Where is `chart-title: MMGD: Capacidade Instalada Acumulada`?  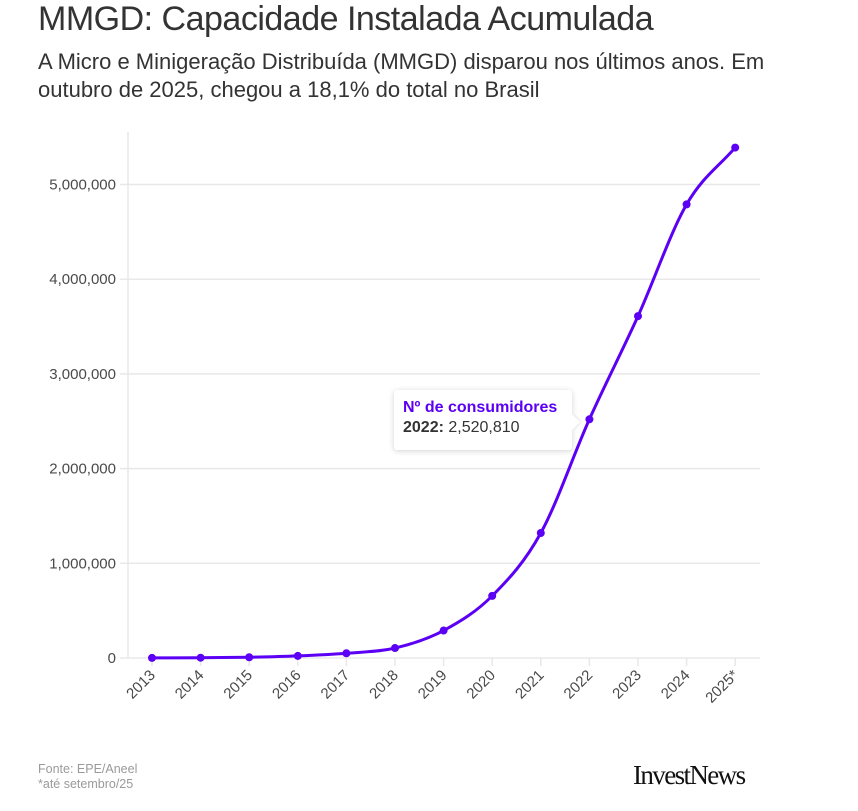
chart-title: MMGD: Capacidade Instalada Acumulada is located at coordinates (346, 19).